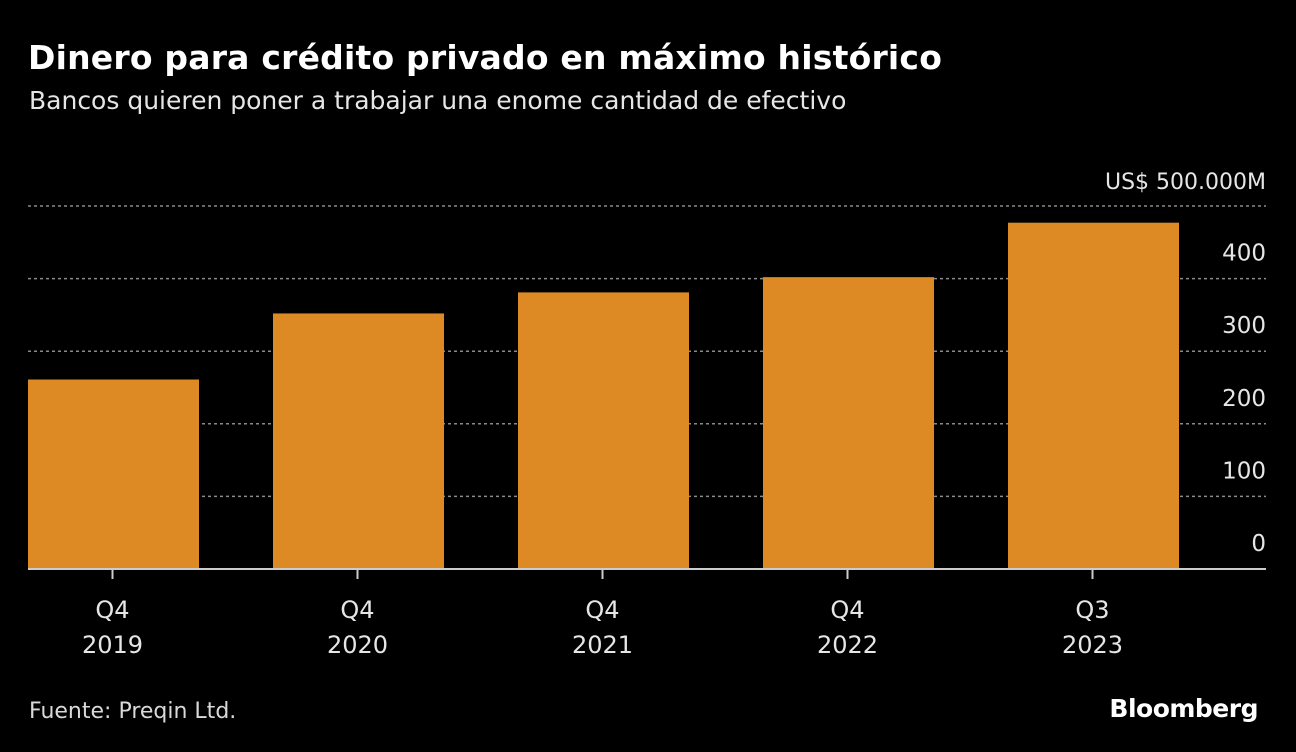 The image size is (1296, 752). What do you see at coordinates (1093, 395) in the screenshot?
I see `bar-Q3-2023` at bounding box center [1093, 395].